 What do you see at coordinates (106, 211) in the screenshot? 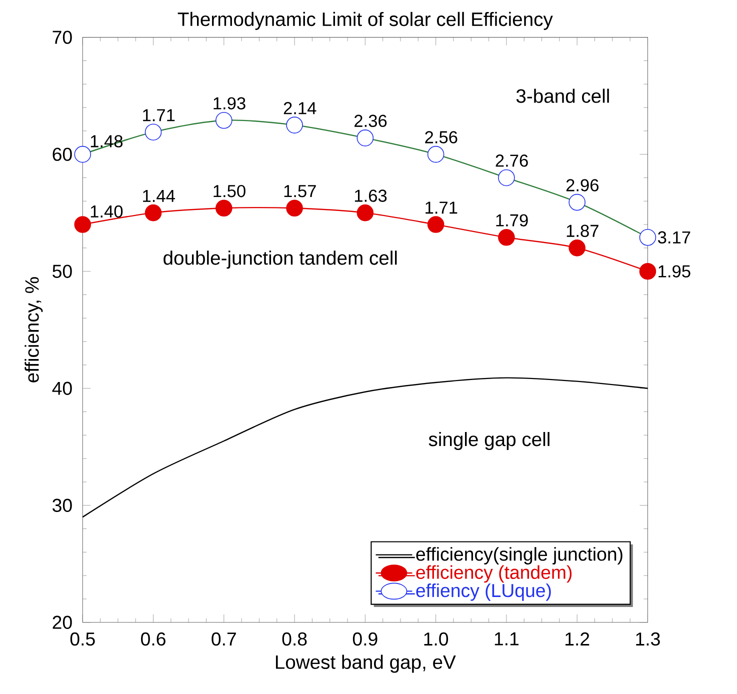
I see `annotation: 1.40` at bounding box center [106, 211].